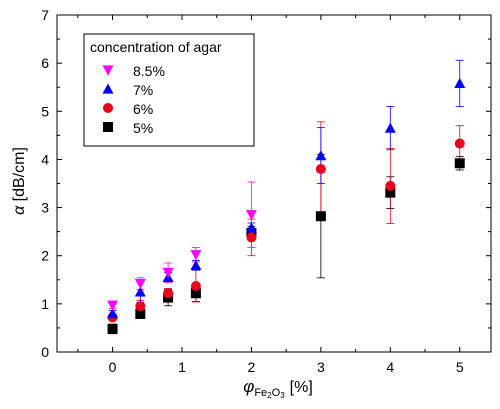  I want to click on x-axis-subscript-index-2: 3, so click(282, 395).